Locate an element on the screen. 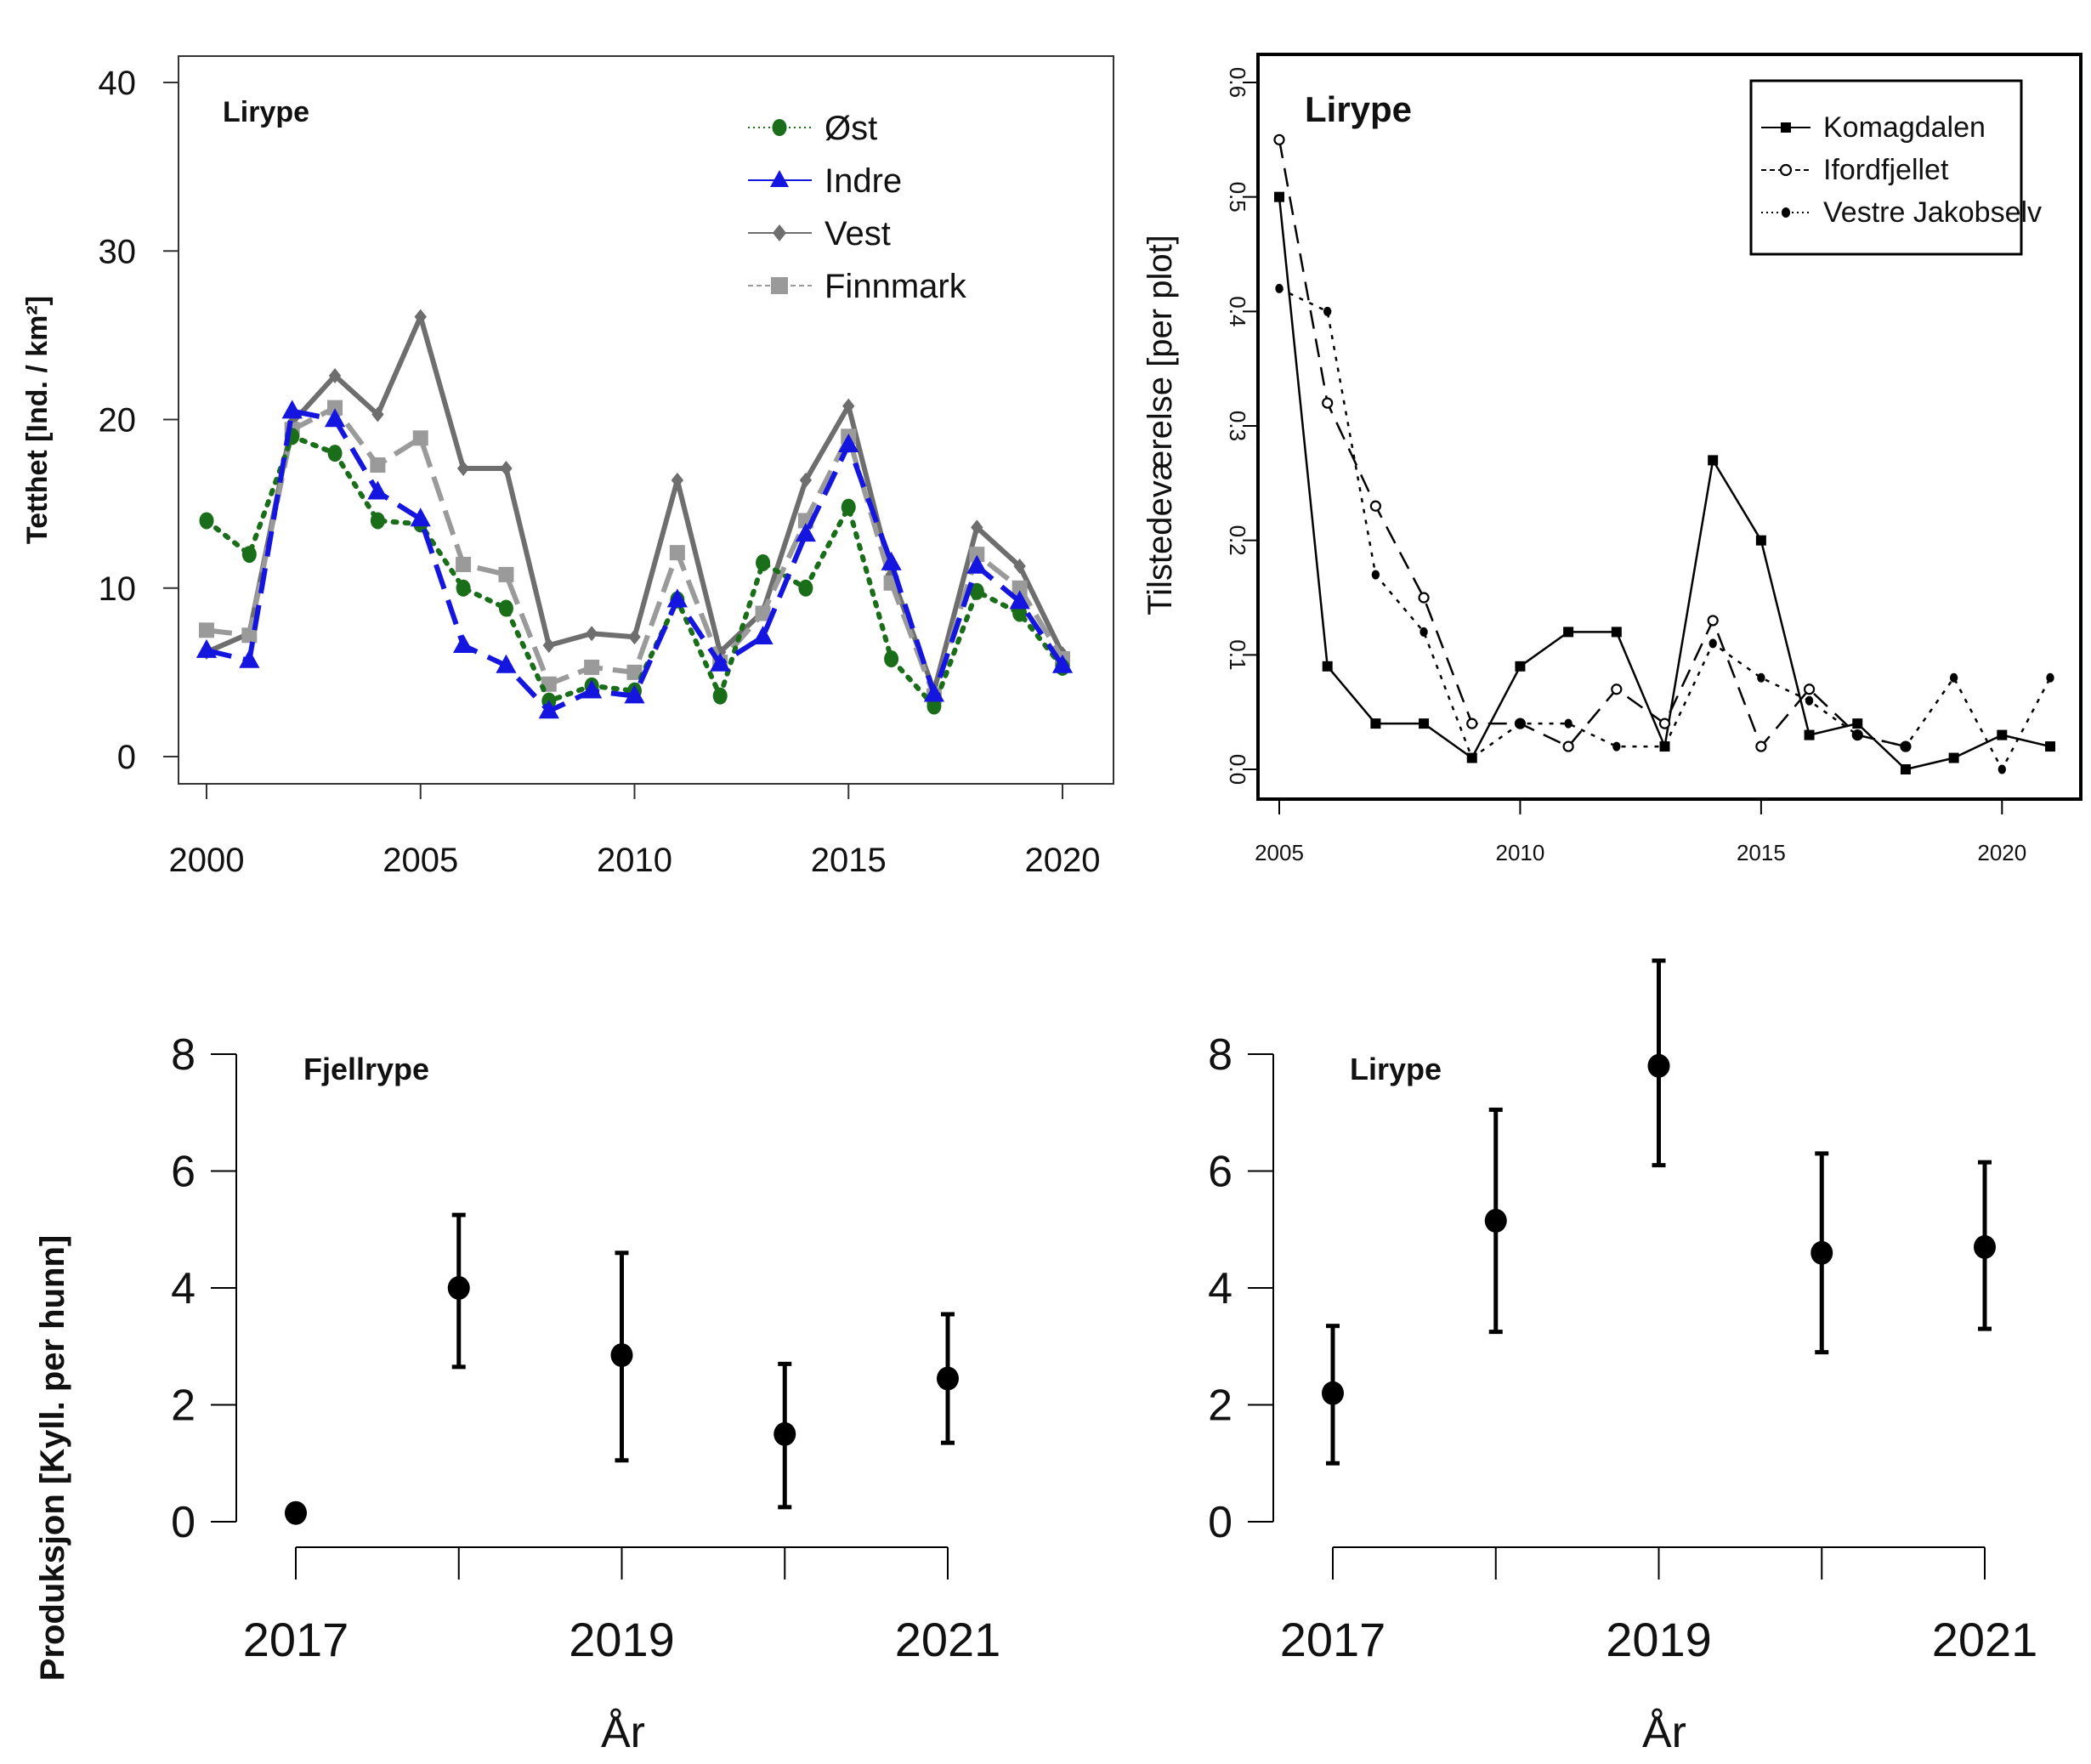  x-tick-label: 2005 is located at coordinates (1279, 853).